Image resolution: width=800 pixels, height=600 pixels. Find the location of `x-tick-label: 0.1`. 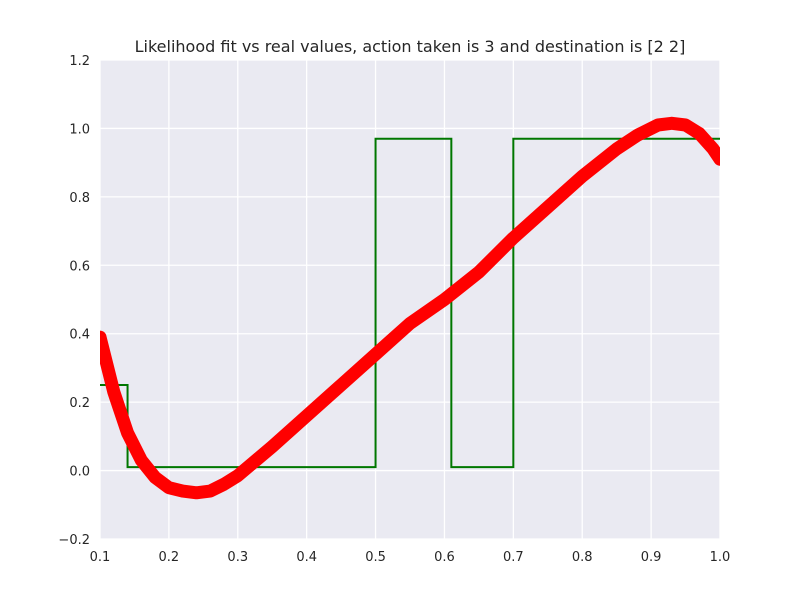

x-tick-label: 0.1 is located at coordinates (100, 557).